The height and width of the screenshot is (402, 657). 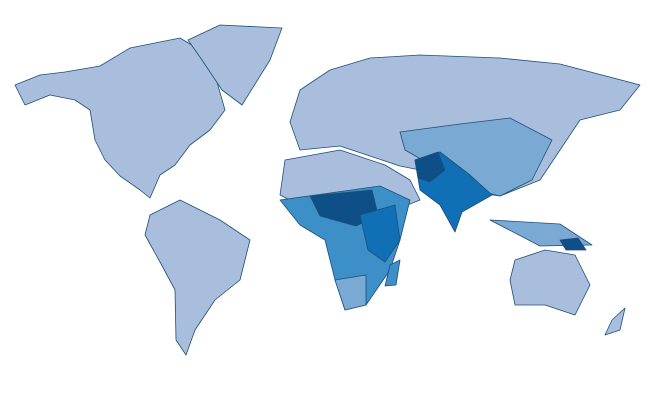 I want to click on north-america, so click(x=120, y=118).